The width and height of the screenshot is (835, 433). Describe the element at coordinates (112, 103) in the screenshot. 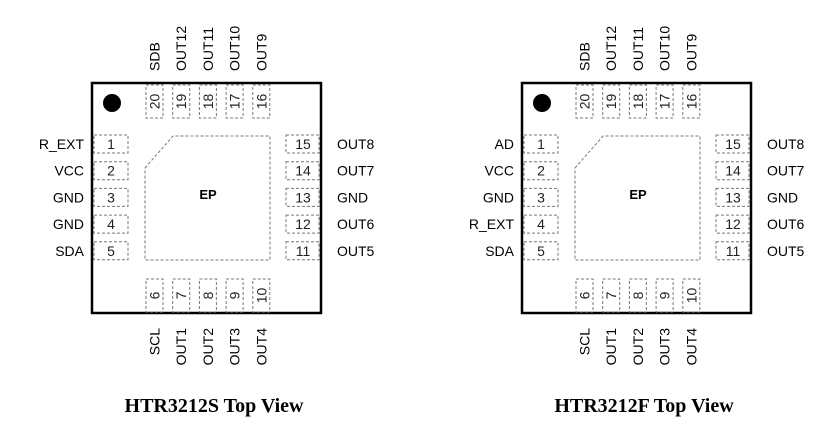

I see `pin1-marker-dot` at that location.